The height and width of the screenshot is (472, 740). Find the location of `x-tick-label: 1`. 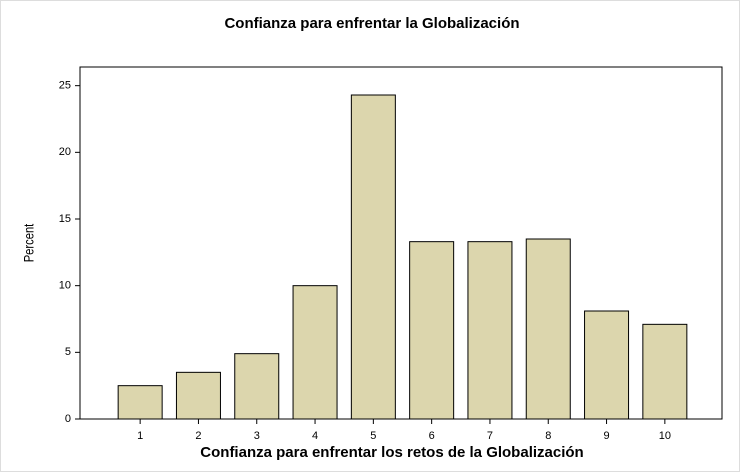

x-tick-label: 1 is located at coordinates (140, 436).